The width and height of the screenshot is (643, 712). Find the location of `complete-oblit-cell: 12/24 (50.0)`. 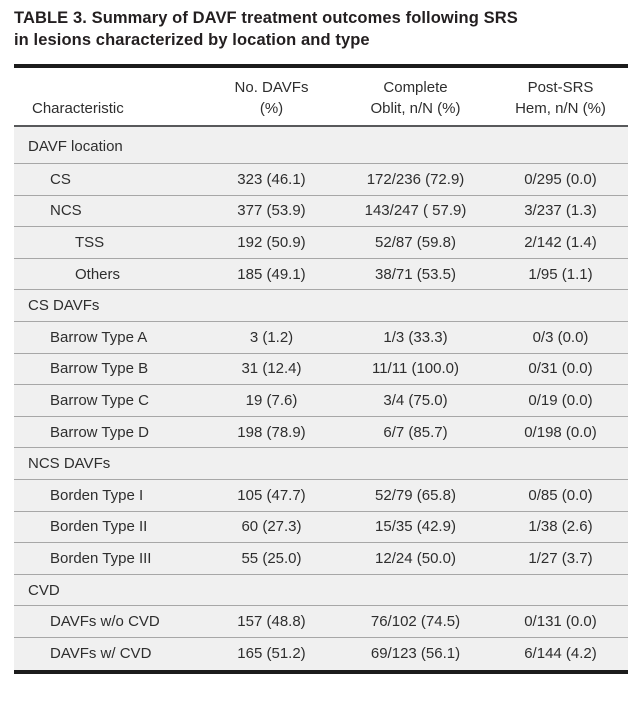

complete-oblit-cell: 12/24 (50.0) is located at coordinates (415, 558).